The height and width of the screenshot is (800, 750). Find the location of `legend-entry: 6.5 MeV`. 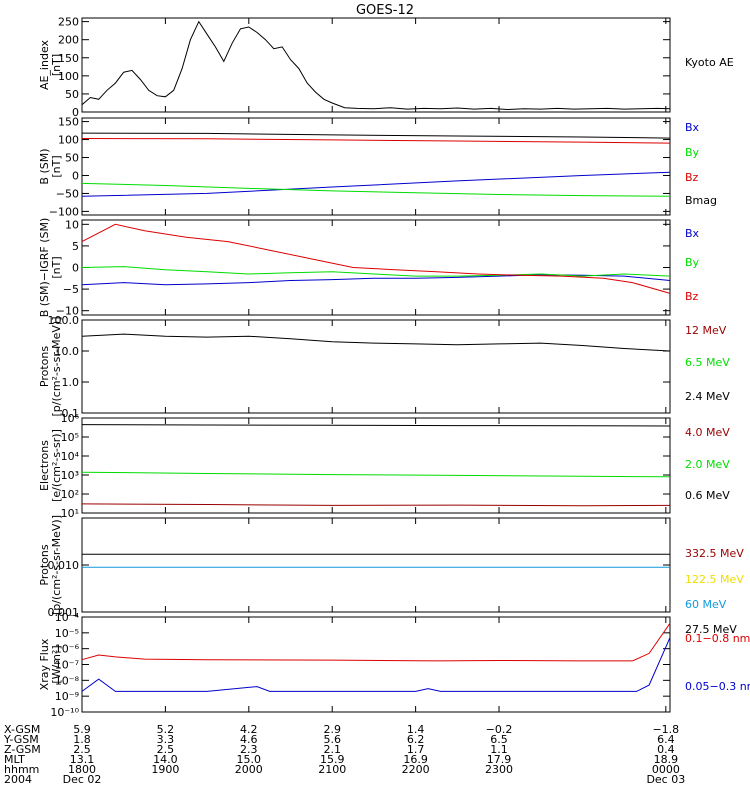

legend-entry: 6.5 MeV is located at coordinates (707, 362).